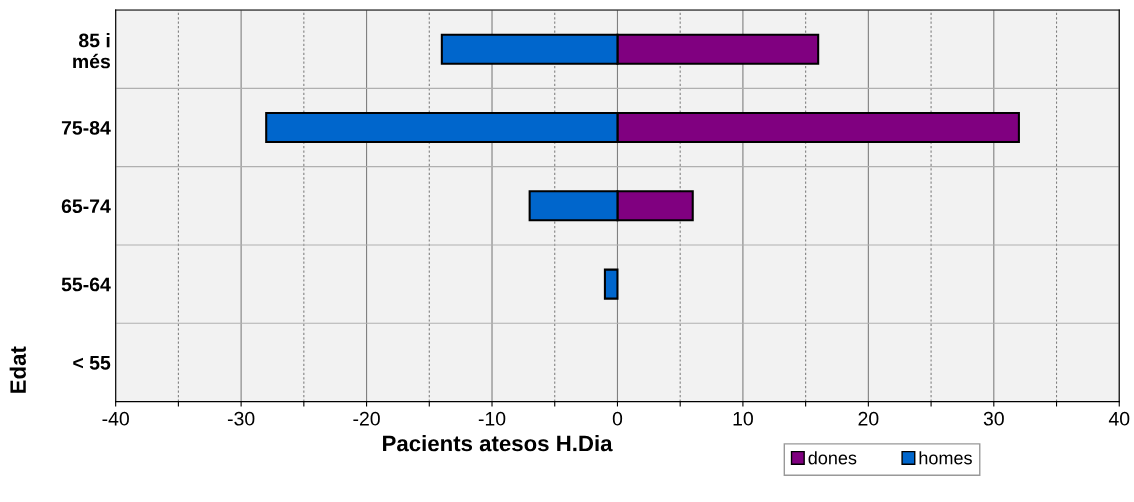 This screenshot has height=502, width=1134. I want to click on y-tick-label: < 55, so click(92, 363).